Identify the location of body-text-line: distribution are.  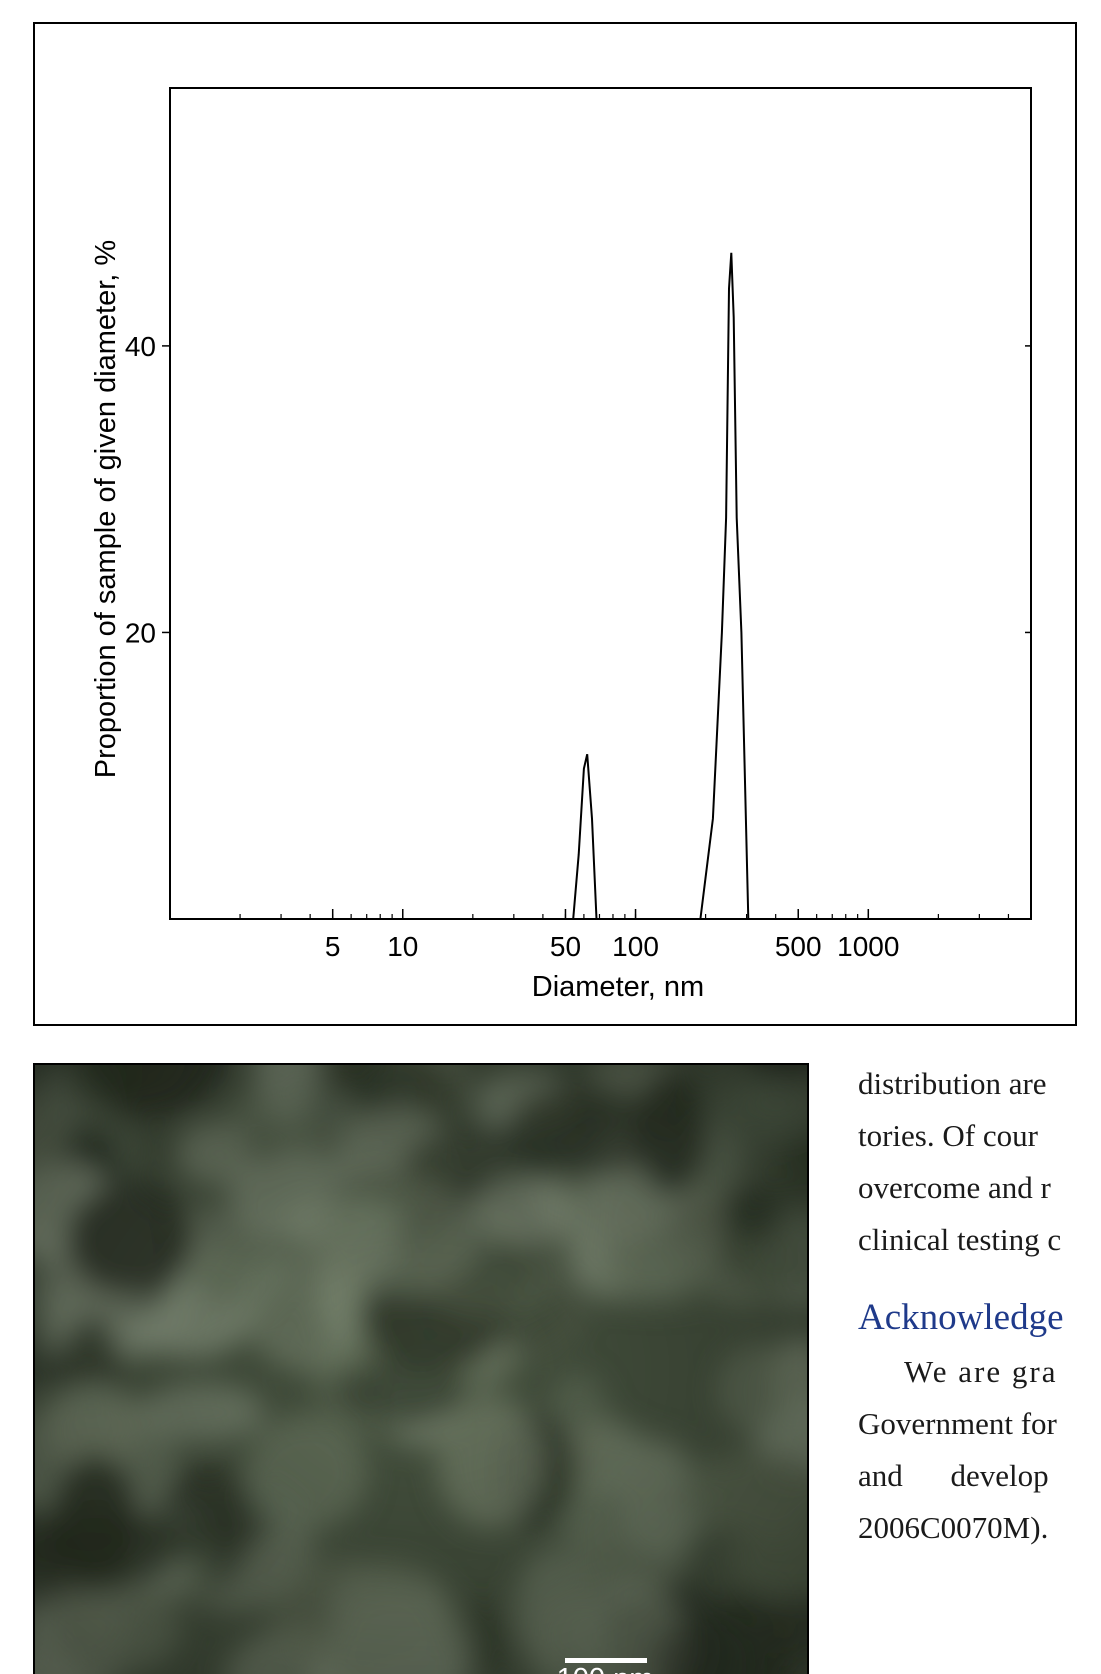
(952, 1083).